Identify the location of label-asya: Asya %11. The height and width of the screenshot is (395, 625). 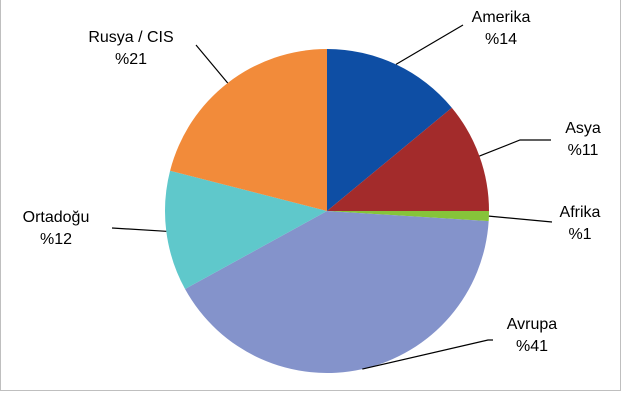
(583, 140).